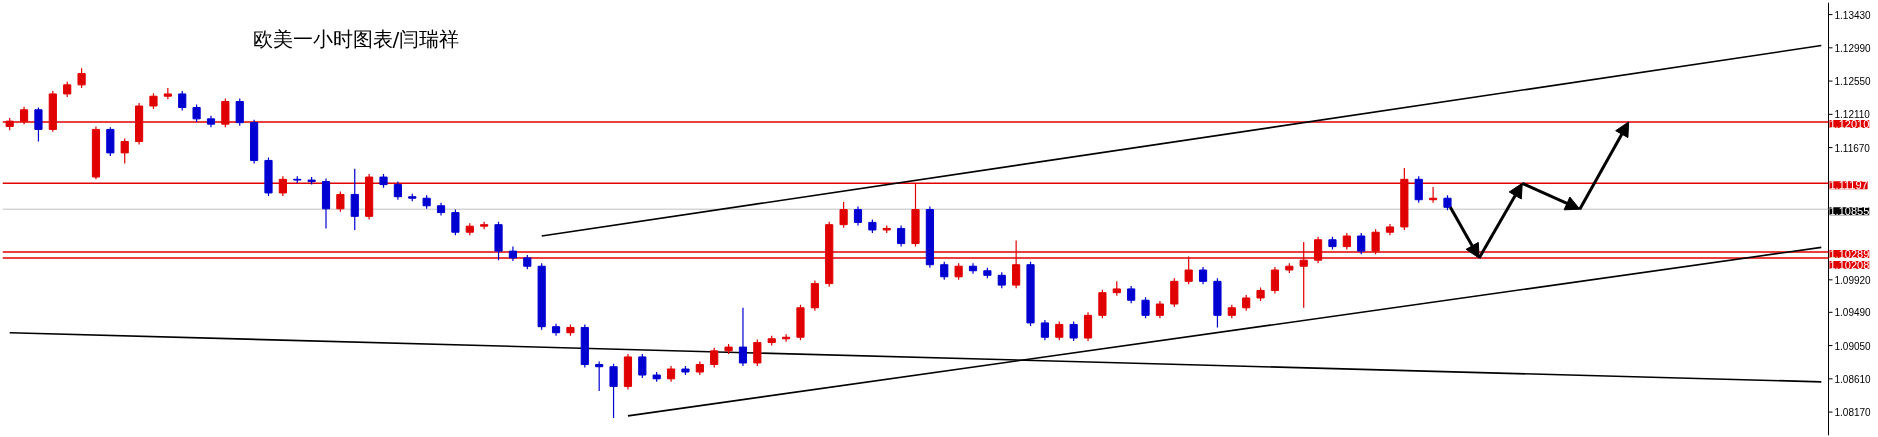 This screenshot has height=437, width=1878. I want to click on ref-line-label: 1.12010, so click(1849, 123).